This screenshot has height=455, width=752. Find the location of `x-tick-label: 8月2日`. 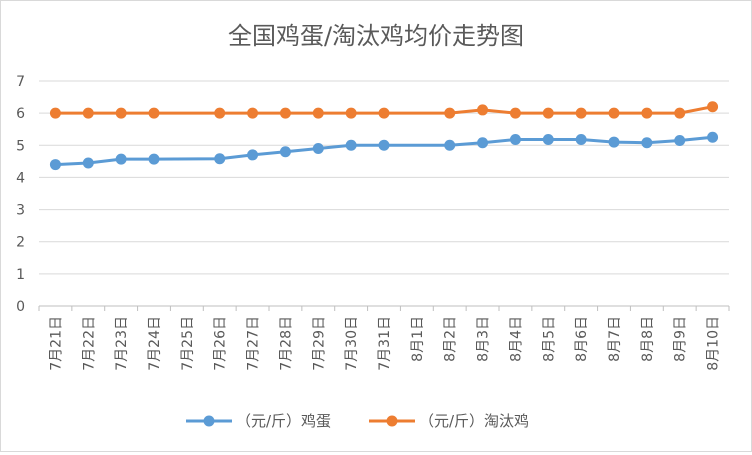

x-tick-label: 8月2日 is located at coordinates (451, 339).